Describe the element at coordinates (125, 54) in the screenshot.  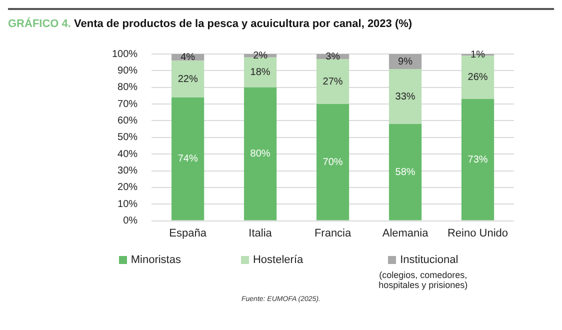
I see `y-tick-label: 100%` at that location.